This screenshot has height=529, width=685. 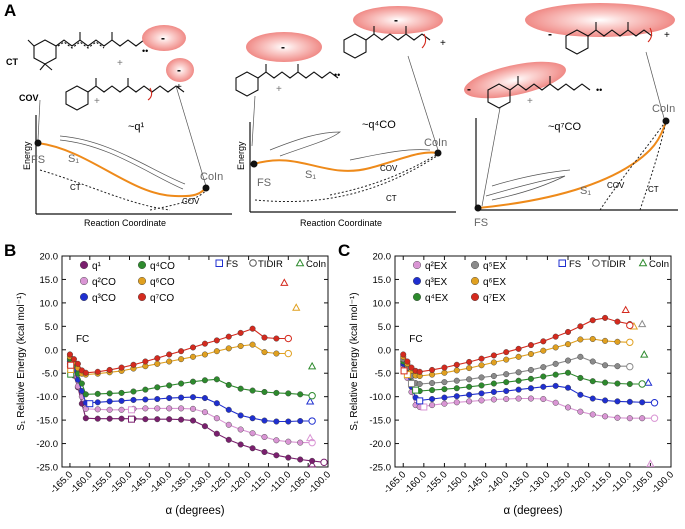 I want to click on x-tick-label: -105.0, so click(x=642, y=482).